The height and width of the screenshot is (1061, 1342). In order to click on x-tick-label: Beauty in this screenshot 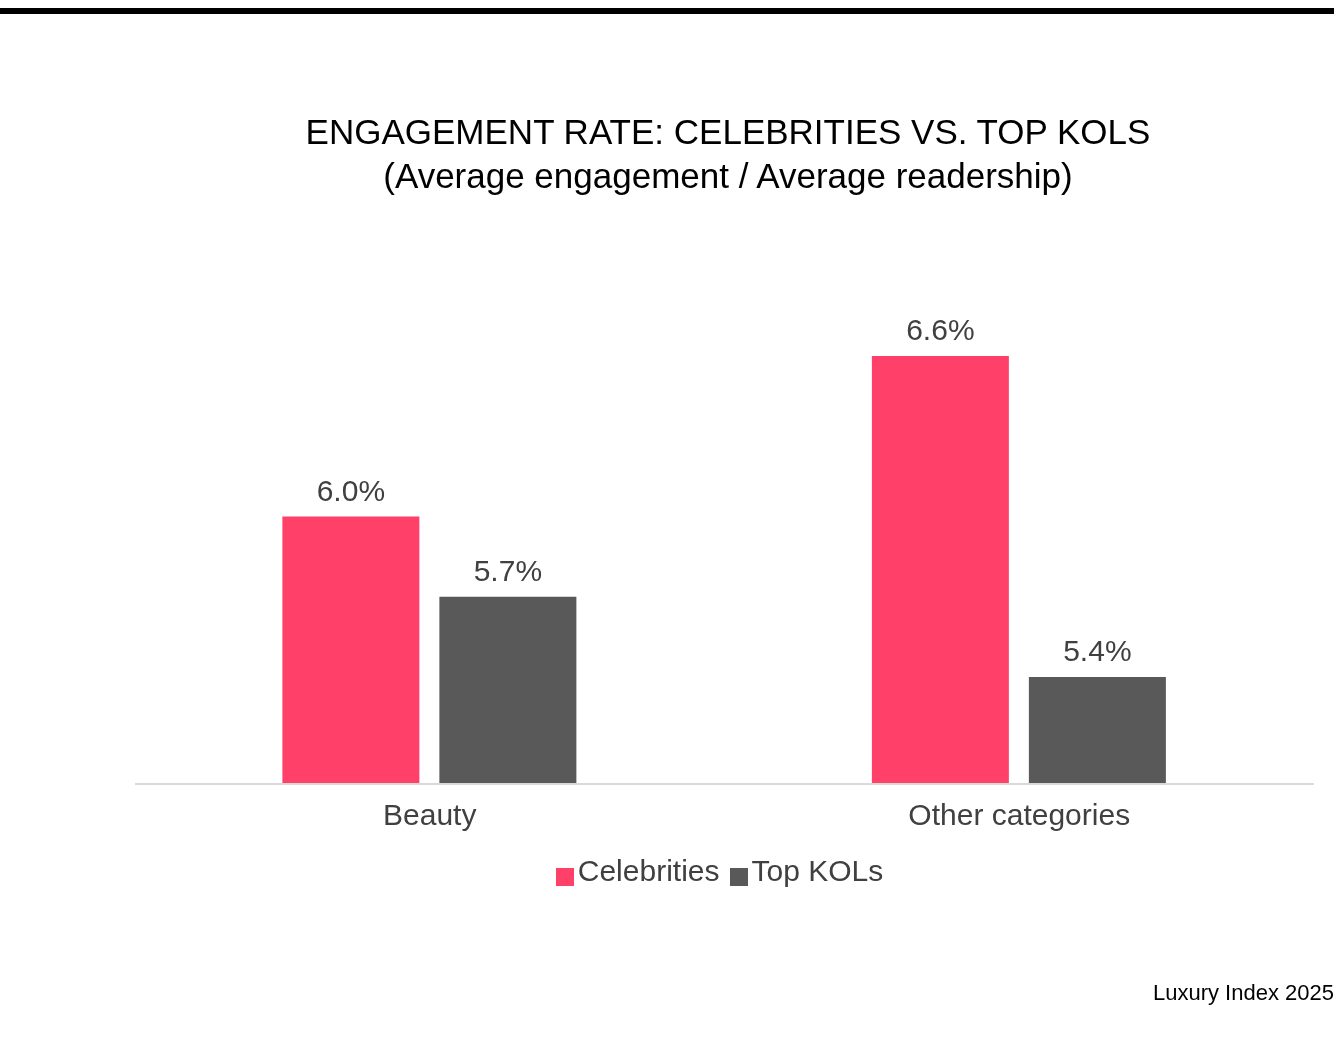, I will do `click(430, 815)`.